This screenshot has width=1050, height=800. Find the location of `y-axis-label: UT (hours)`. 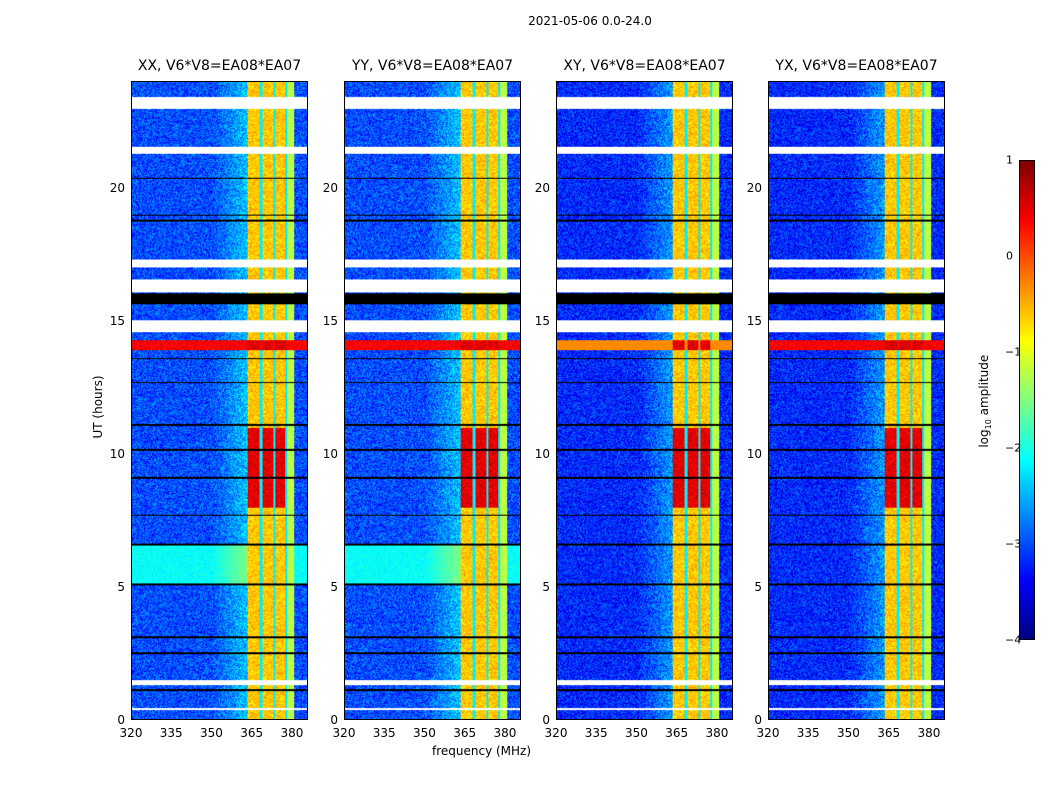

y-axis-label: UT (hours) is located at coordinates (98, 407).